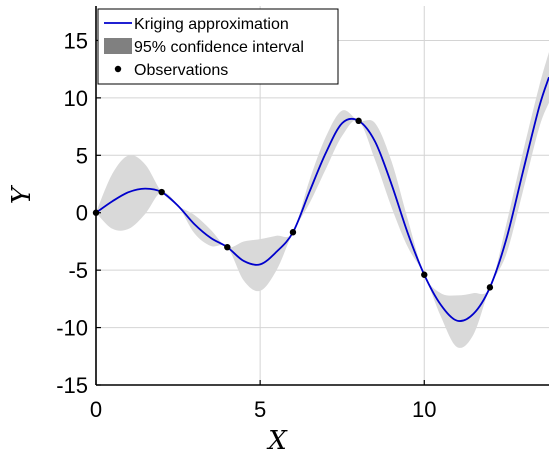 Image resolution: width=549 pixels, height=457 pixels. Describe the element at coordinates (76, 98) in the screenshot. I see `y-tick-label: 10` at that location.